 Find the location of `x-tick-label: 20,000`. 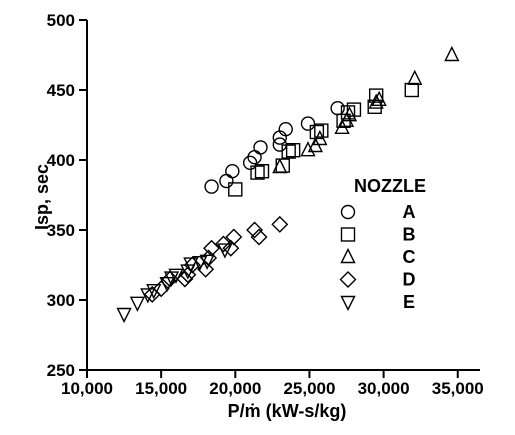

x-tick-label: 20,000 is located at coordinates (235, 388).